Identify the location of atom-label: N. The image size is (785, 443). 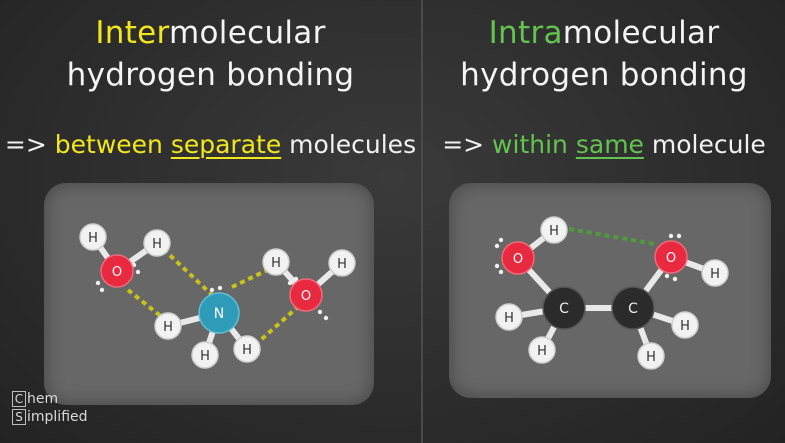
(219, 314).